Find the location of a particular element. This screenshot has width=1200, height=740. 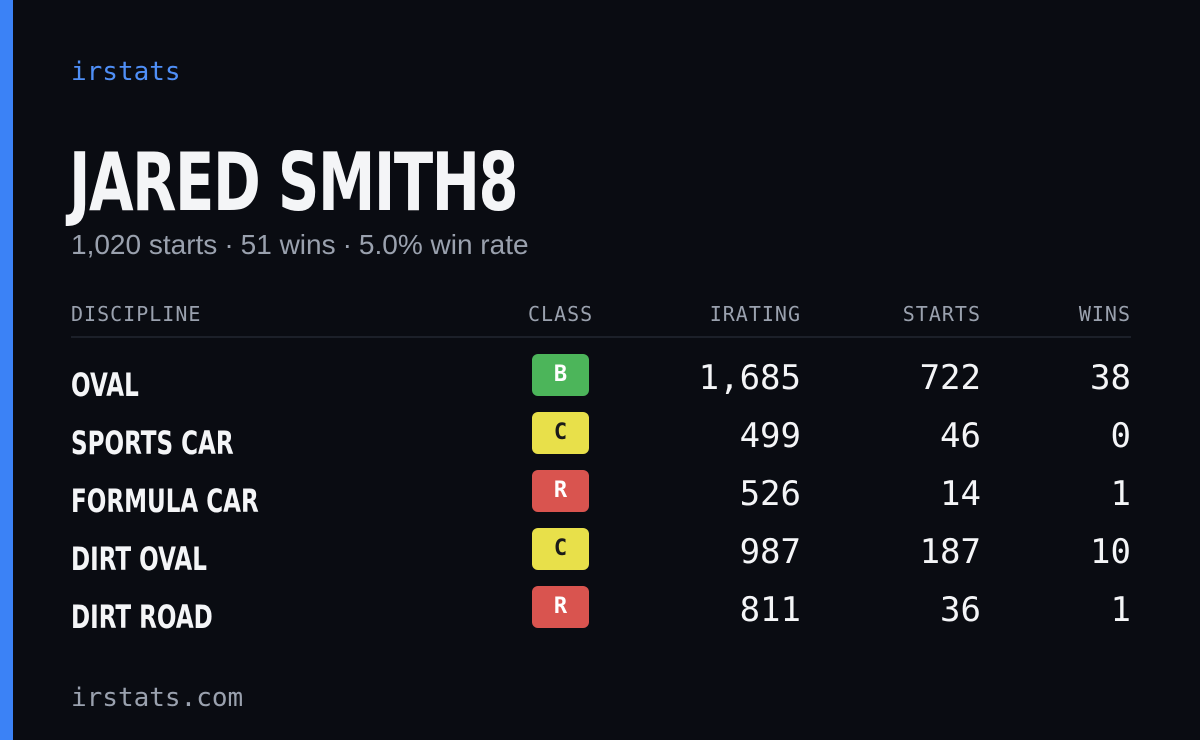

wins-value: 0 is located at coordinates (1120, 436).